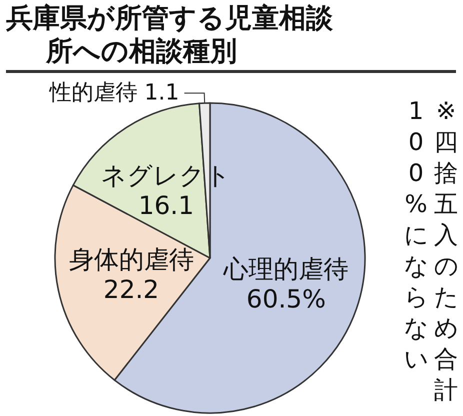 Image resolution: width=463 pixels, height=416 pixels. What do you see at coordinates (286, 299) in the screenshot?
I see `data-label: 60.5%` at bounding box center [286, 299].